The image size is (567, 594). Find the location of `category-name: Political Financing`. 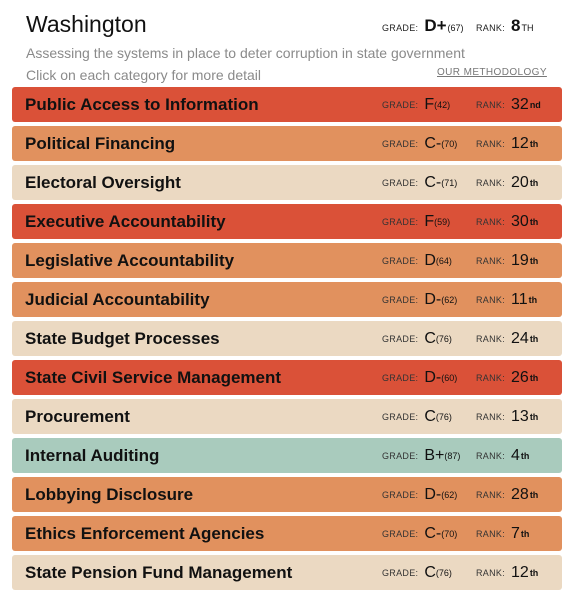

category-name: Political Financing is located at coordinates (100, 143).